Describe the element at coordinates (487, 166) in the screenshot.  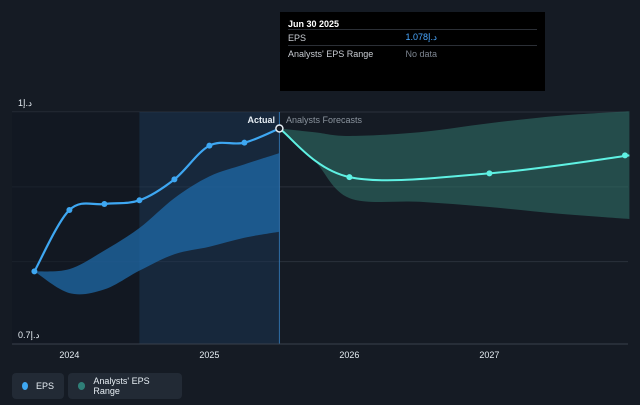
I see `forecast-points` at that location.